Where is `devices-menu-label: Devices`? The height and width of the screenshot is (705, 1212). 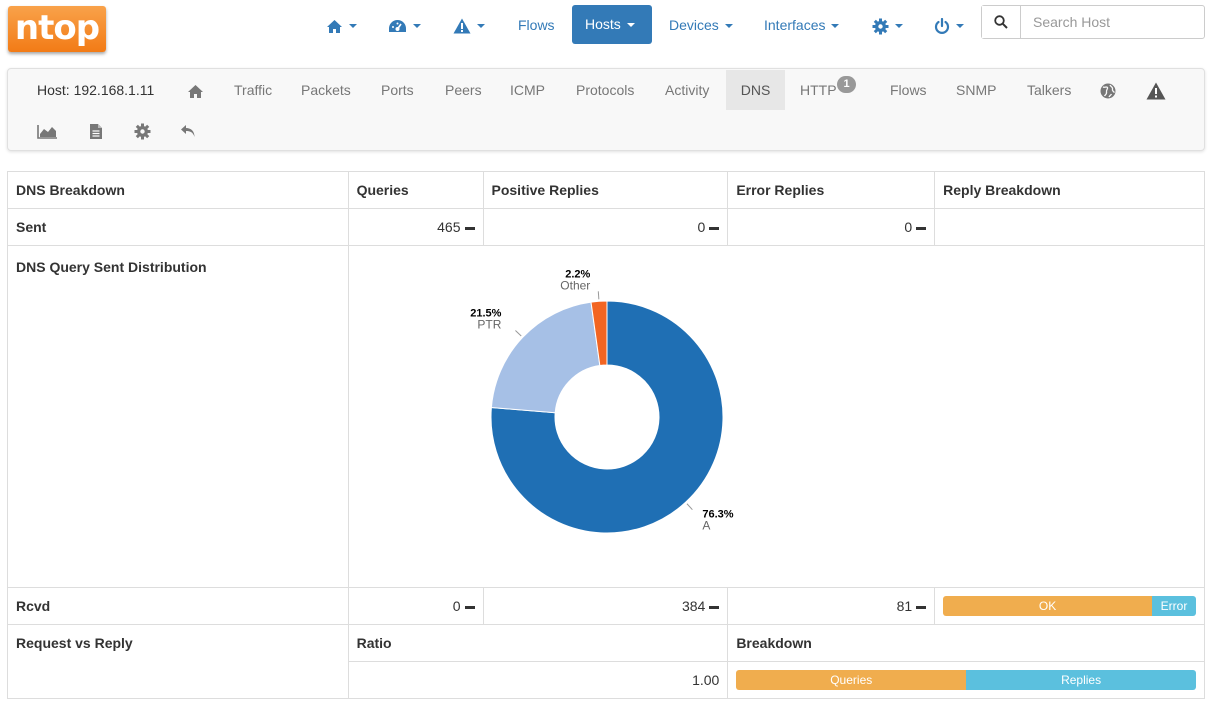
devices-menu-label: Devices is located at coordinates (694, 25).